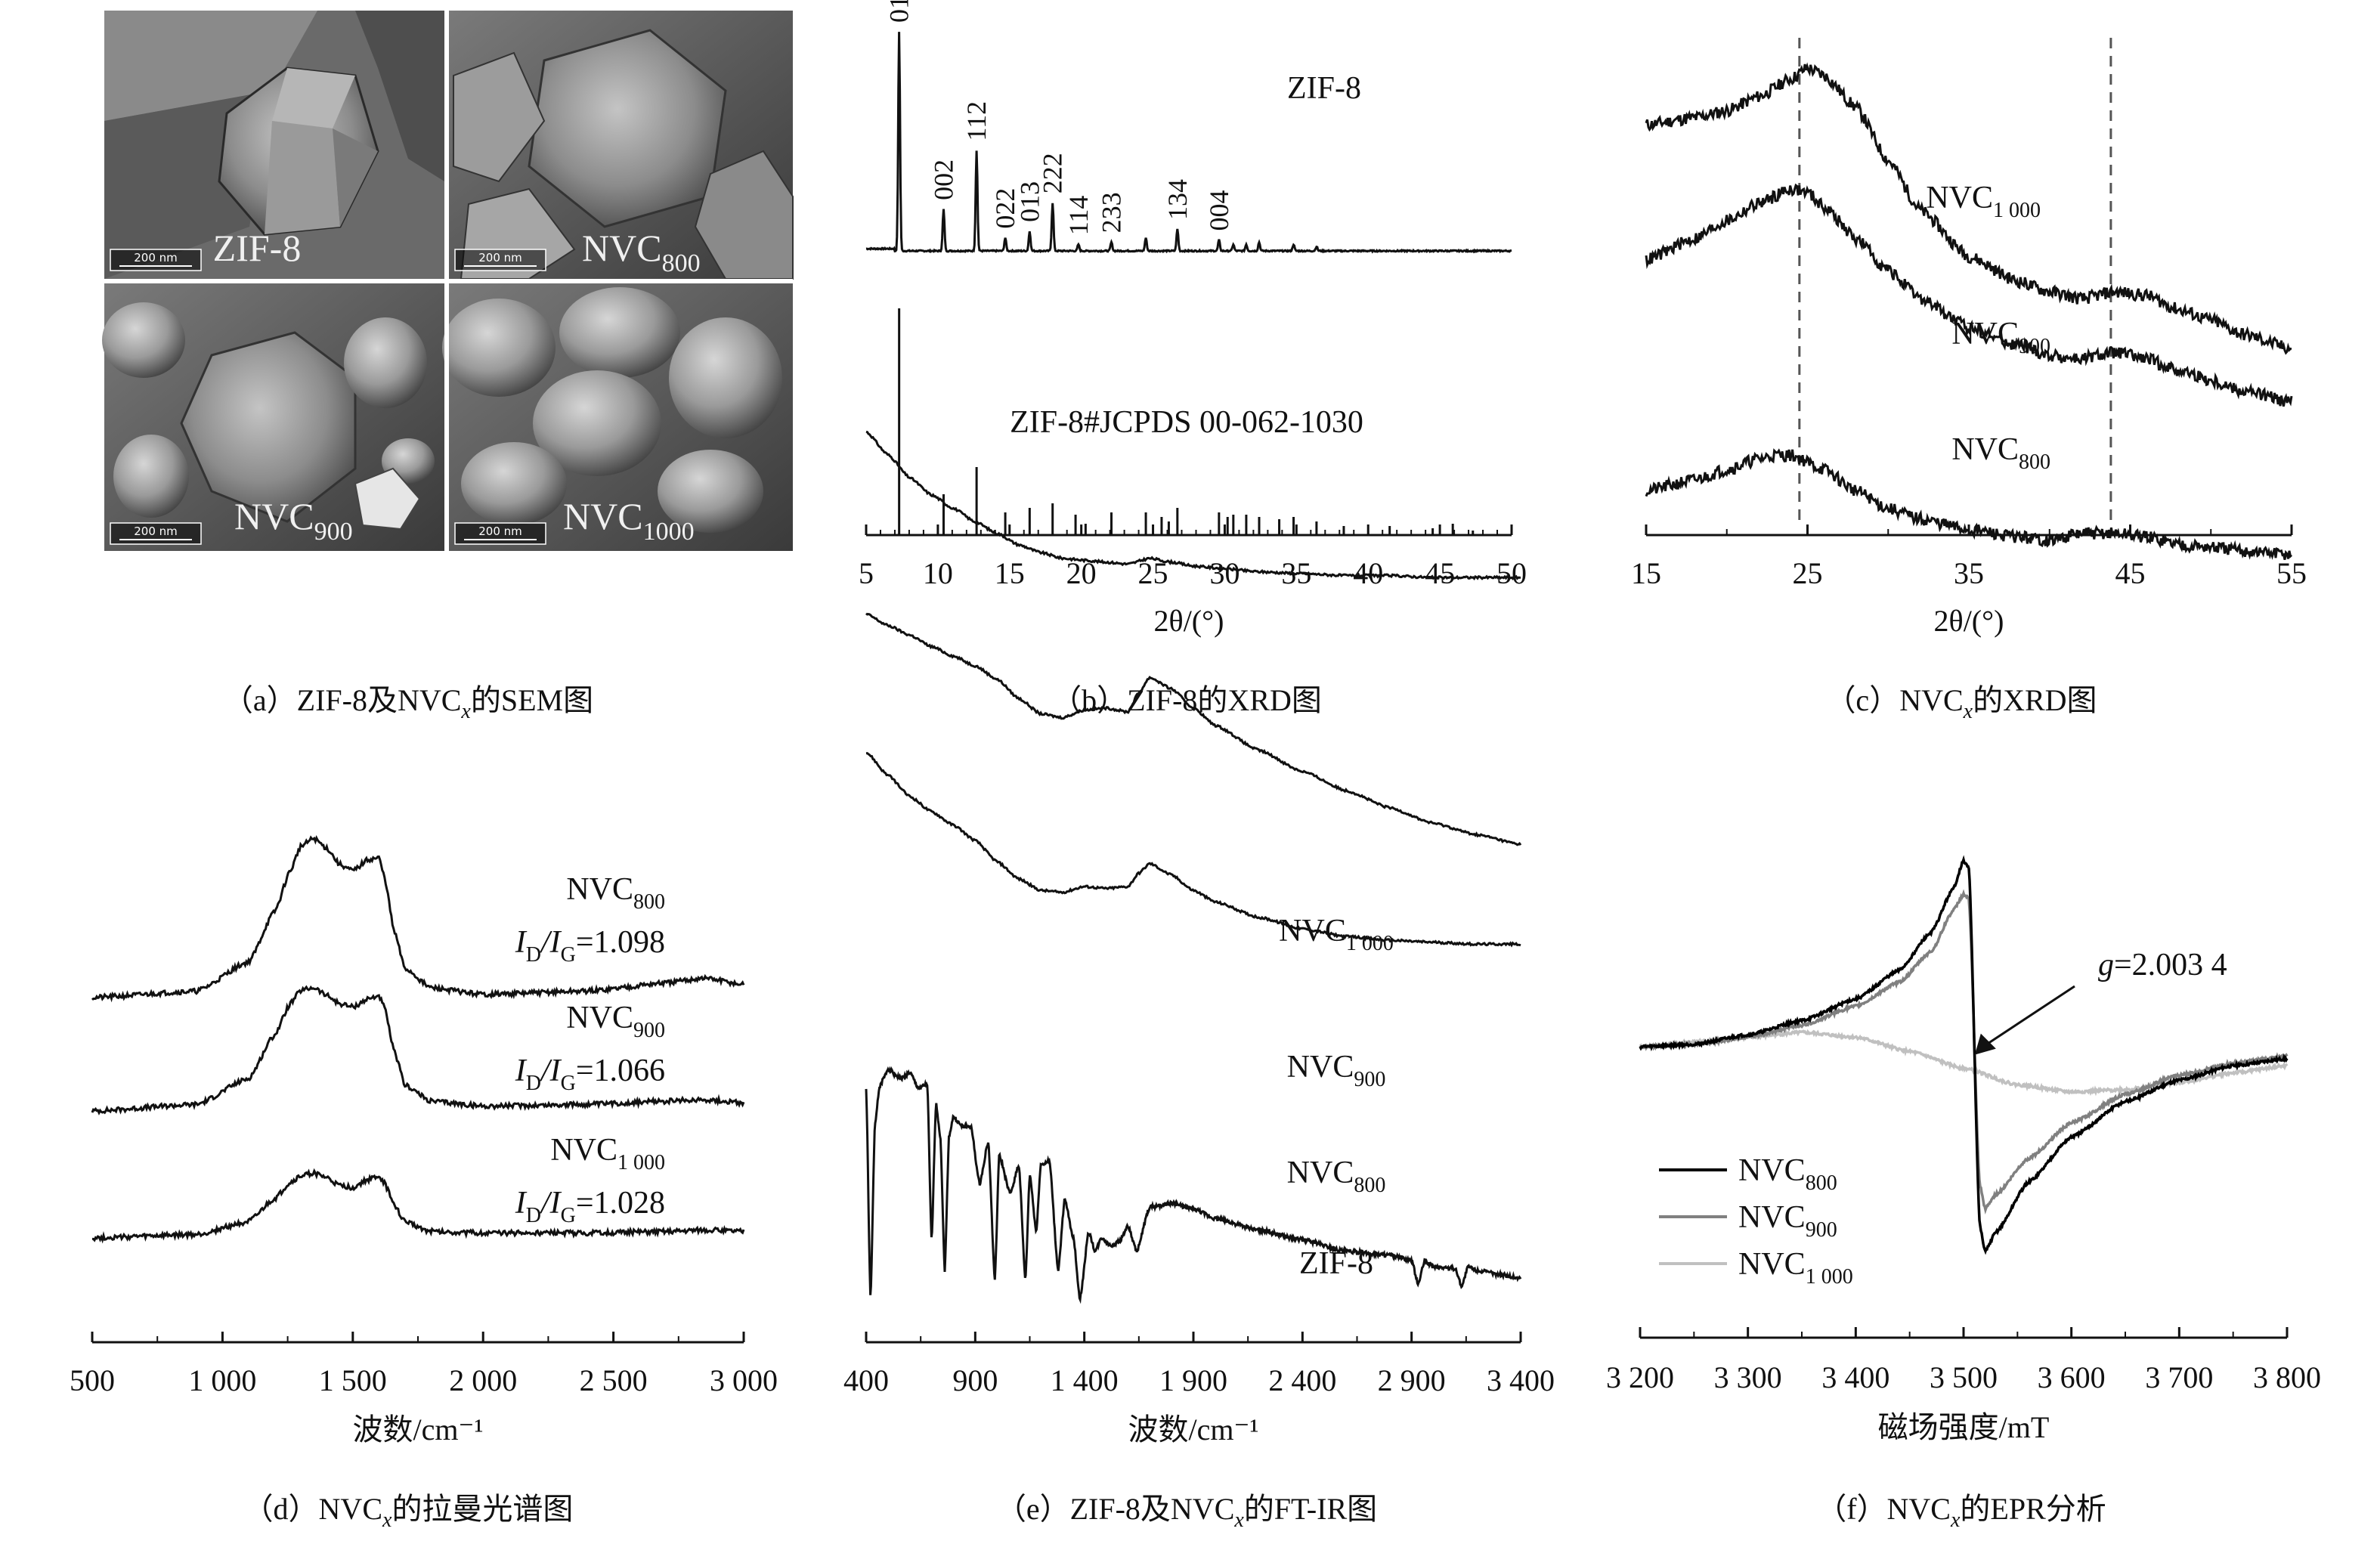 This screenshot has width=2380, height=1544. Describe the element at coordinates (2291, 573) in the screenshot. I see `chart-c-tick-label: 55` at that location.